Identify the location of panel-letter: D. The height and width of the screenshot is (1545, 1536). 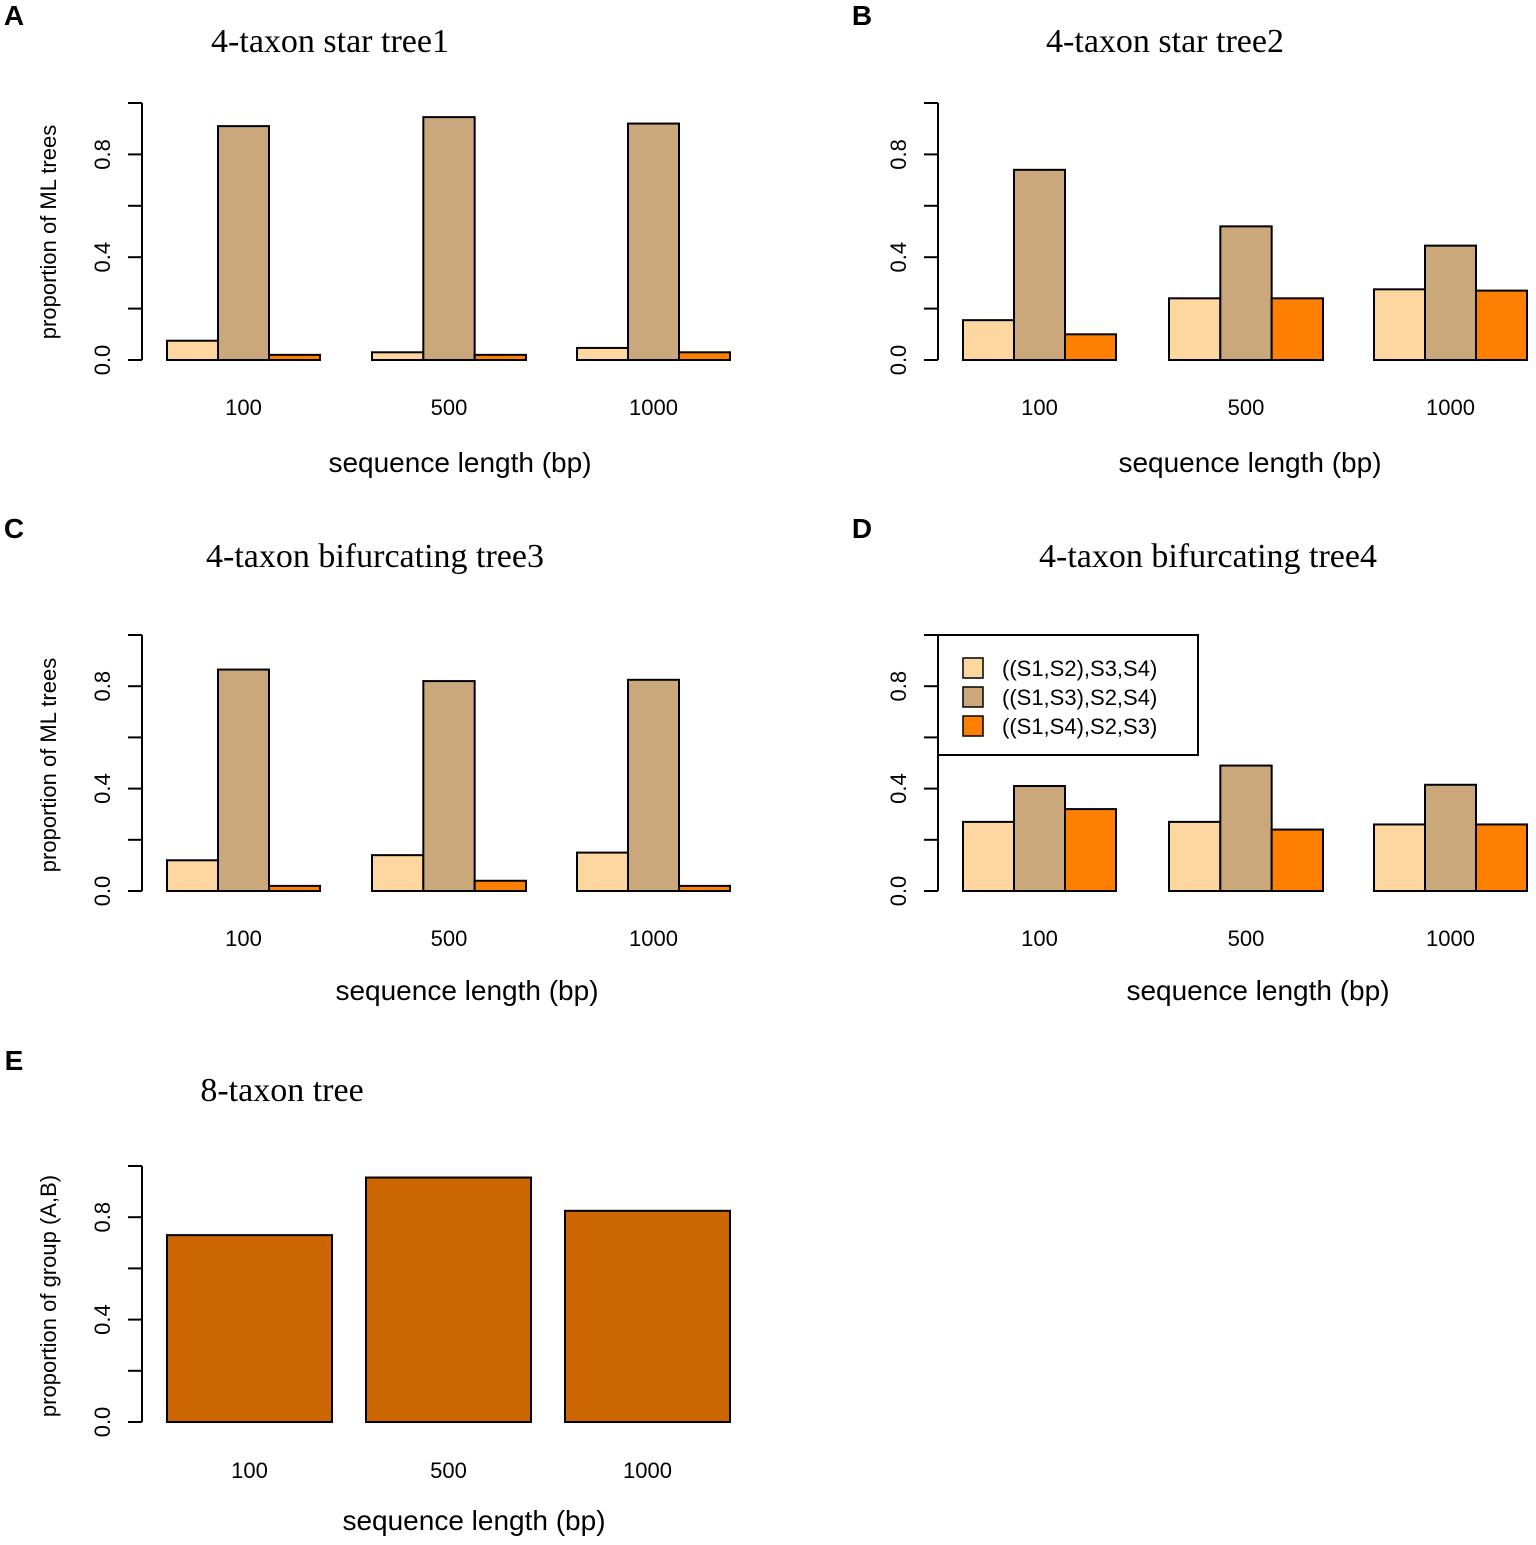
(862, 528).